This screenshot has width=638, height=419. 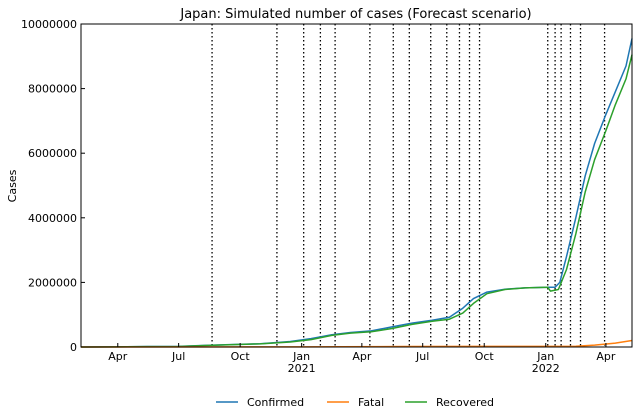 What do you see at coordinates (52, 89) in the screenshot?
I see `y-tick-label: 8000000` at bounding box center [52, 89].